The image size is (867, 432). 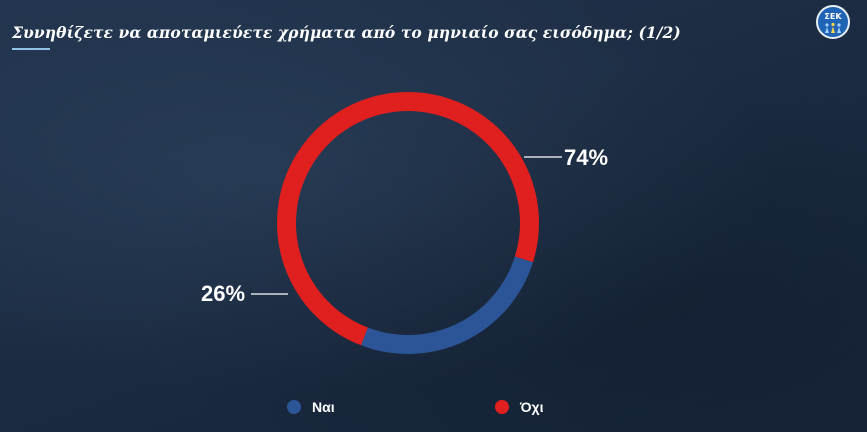 I want to click on data-label-oxi: 74%, so click(x=586, y=157).